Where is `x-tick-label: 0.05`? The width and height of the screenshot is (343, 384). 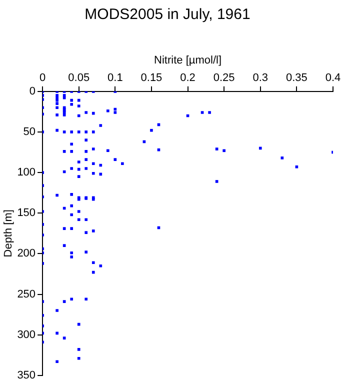 x-tick-label: 0.05 is located at coordinates (79, 78).